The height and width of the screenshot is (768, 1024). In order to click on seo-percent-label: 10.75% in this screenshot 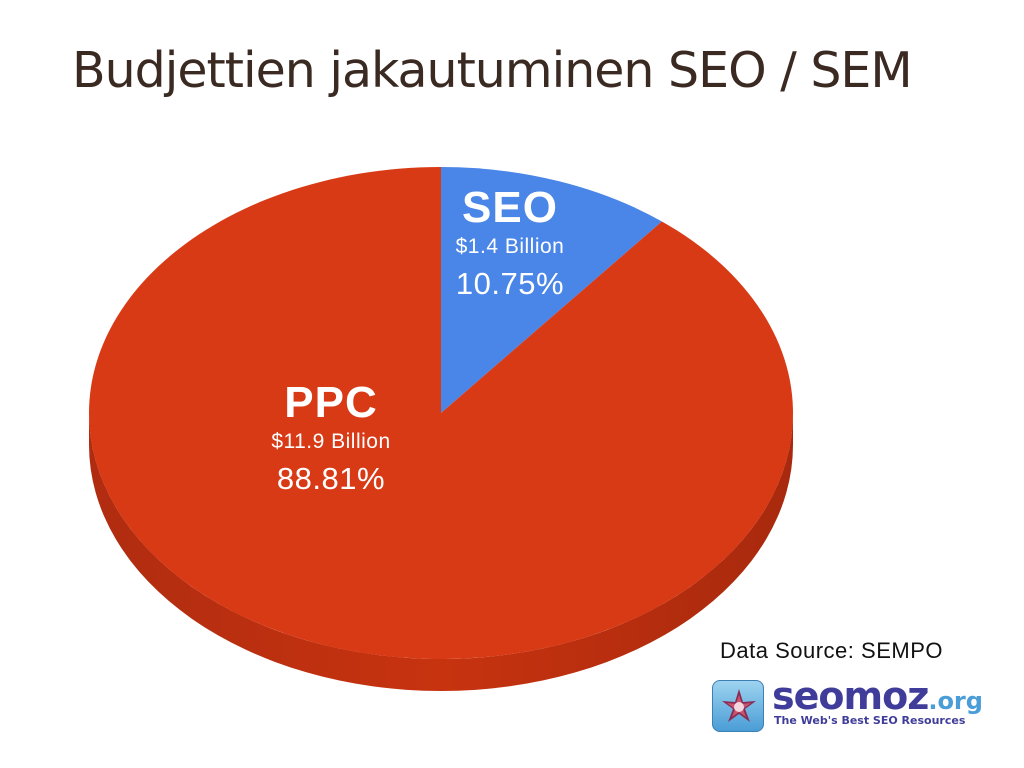, I will do `click(510, 283)`.